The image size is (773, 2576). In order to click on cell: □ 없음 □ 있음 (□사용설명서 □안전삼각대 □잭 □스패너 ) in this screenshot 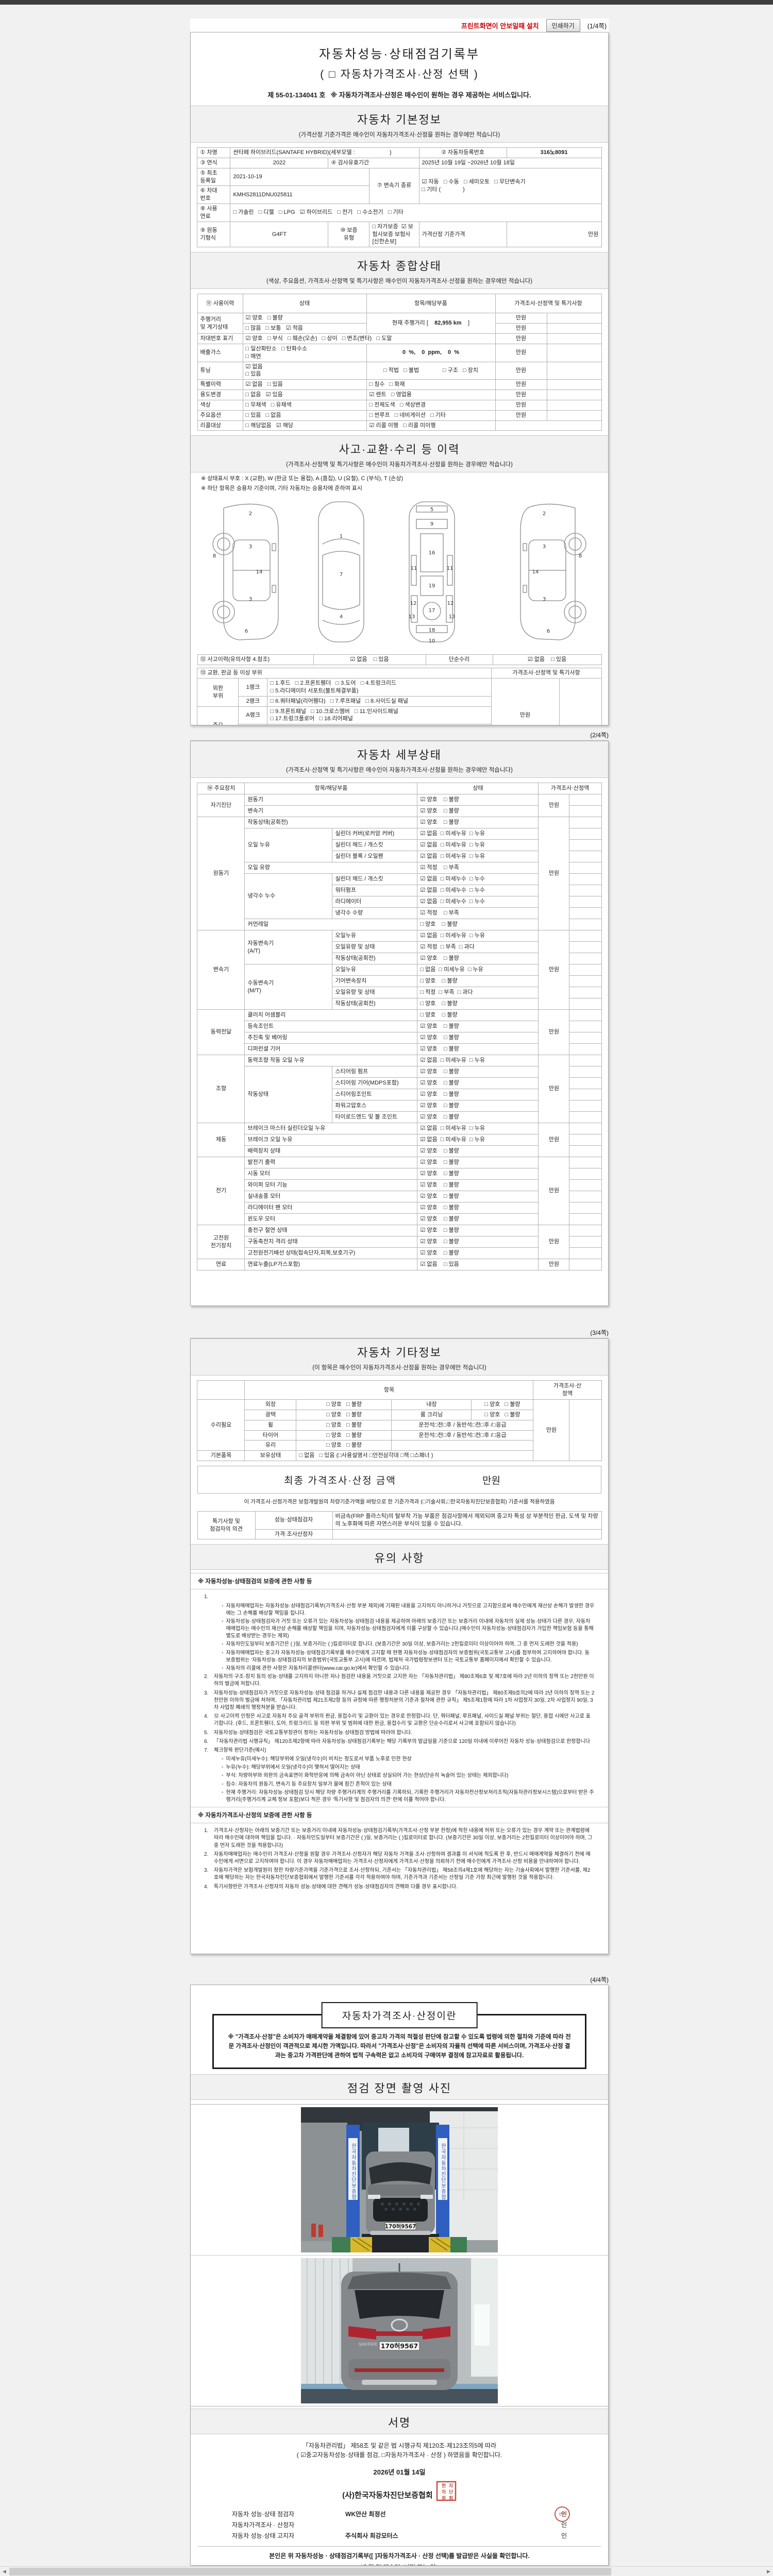, I will do `click(415, 1456)`.